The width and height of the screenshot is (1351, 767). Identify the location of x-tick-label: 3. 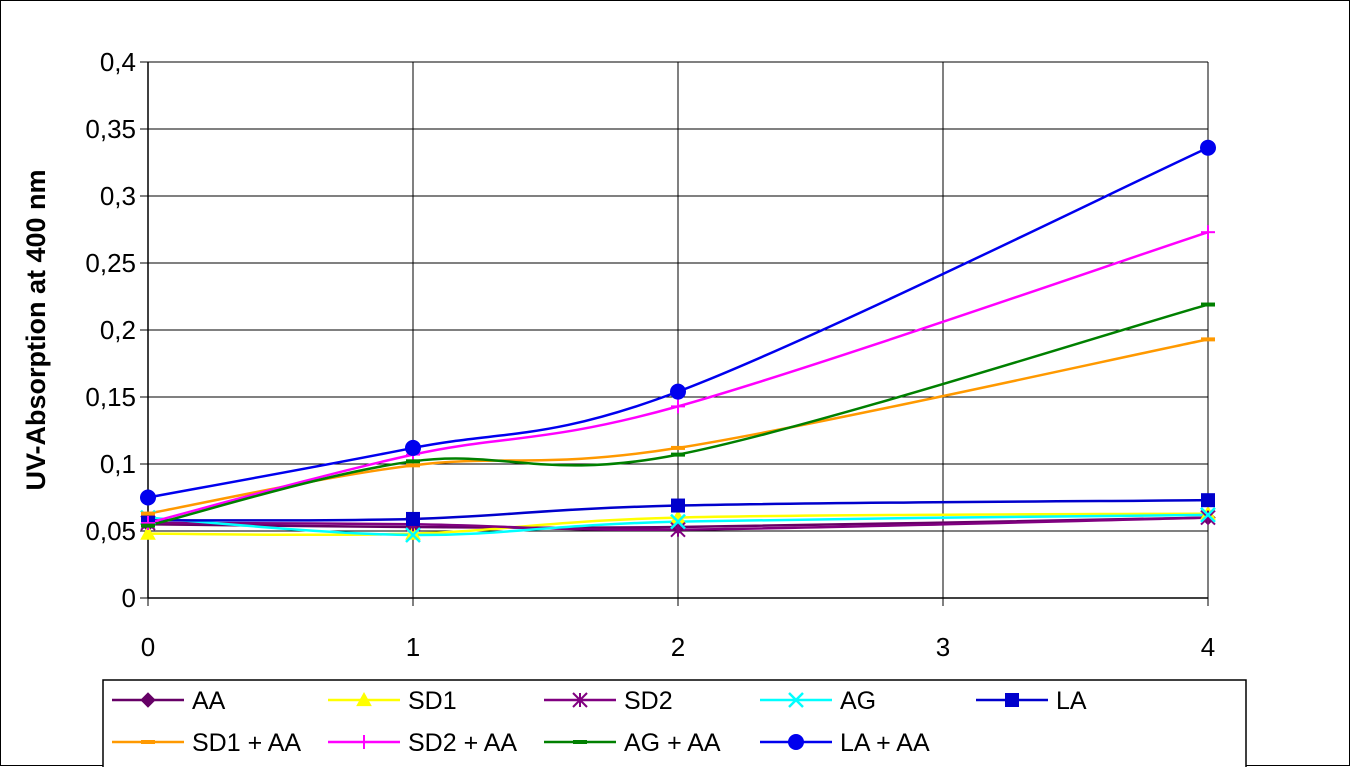
(943, 647).